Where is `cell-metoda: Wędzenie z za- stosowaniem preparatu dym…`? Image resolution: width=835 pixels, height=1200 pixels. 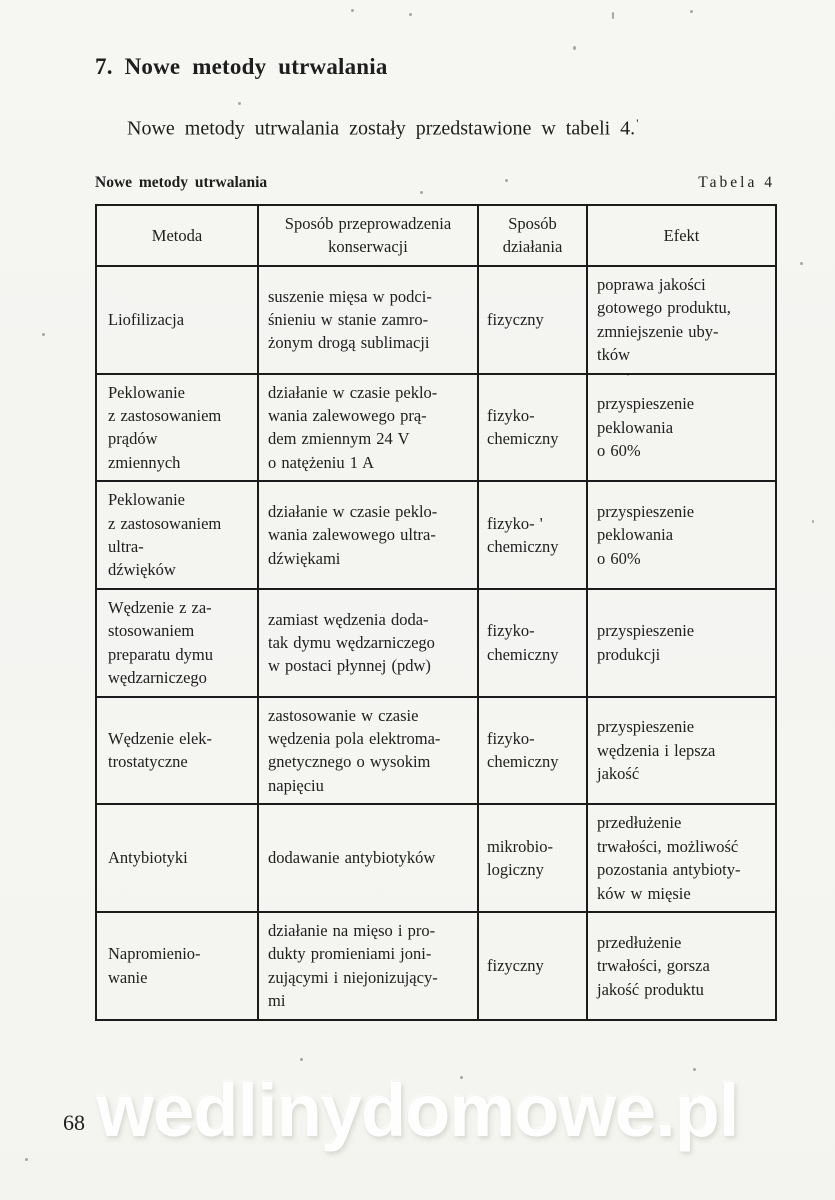
cell-metoda: Wędzenie z za- stosowaniem preparatu dym… is located at coordinates (177, 642).